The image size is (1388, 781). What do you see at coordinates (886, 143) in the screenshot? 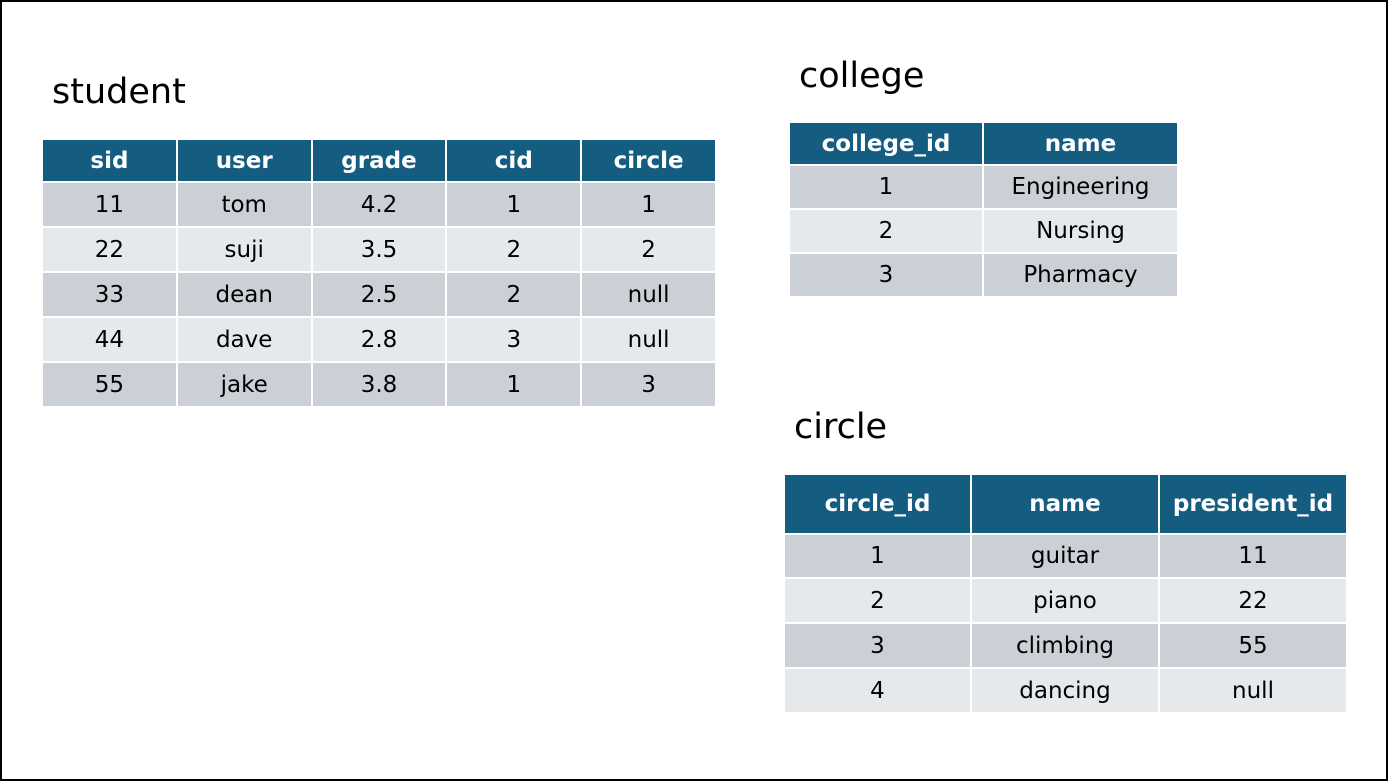
I see `column-header-college-id: college_id` at bounding box center [886, 143].